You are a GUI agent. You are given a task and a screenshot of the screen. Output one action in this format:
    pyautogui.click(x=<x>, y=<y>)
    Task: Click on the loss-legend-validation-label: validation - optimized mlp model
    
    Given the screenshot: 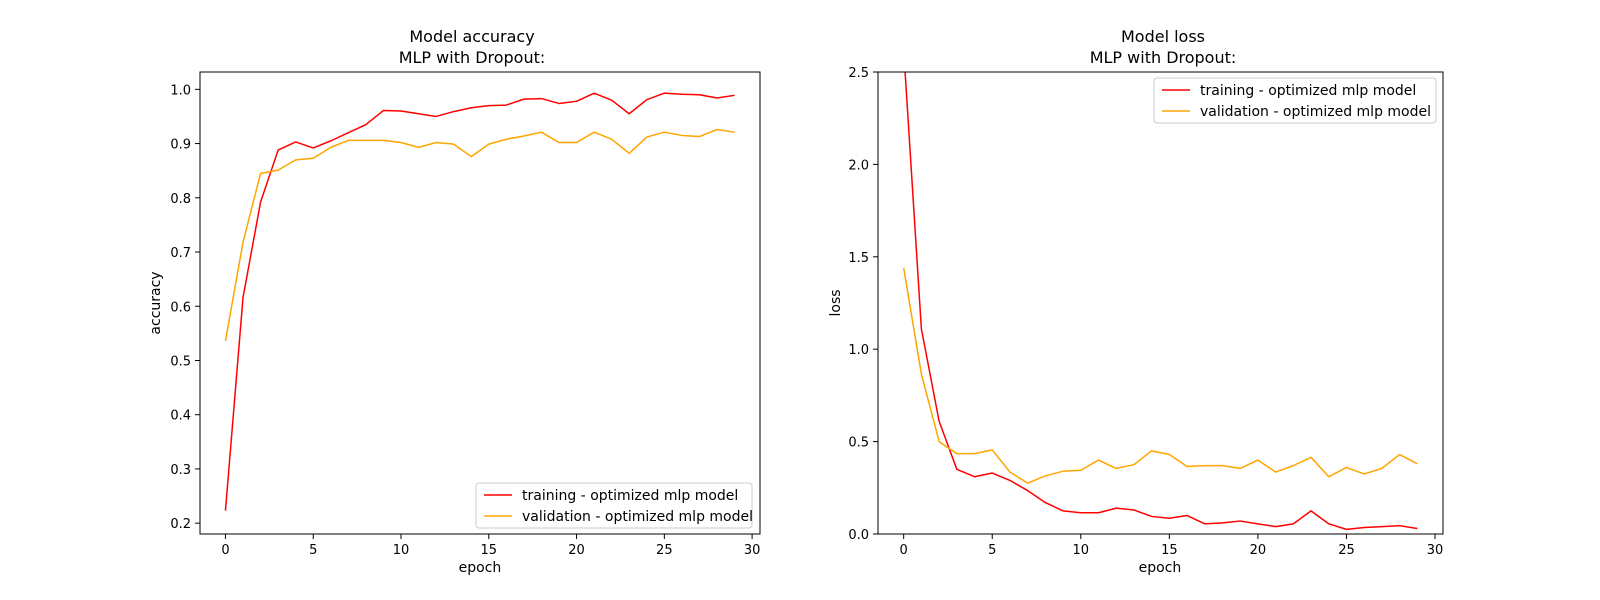 What is the action you would take?
    pyautogui.click(x=1315, y=112)
    